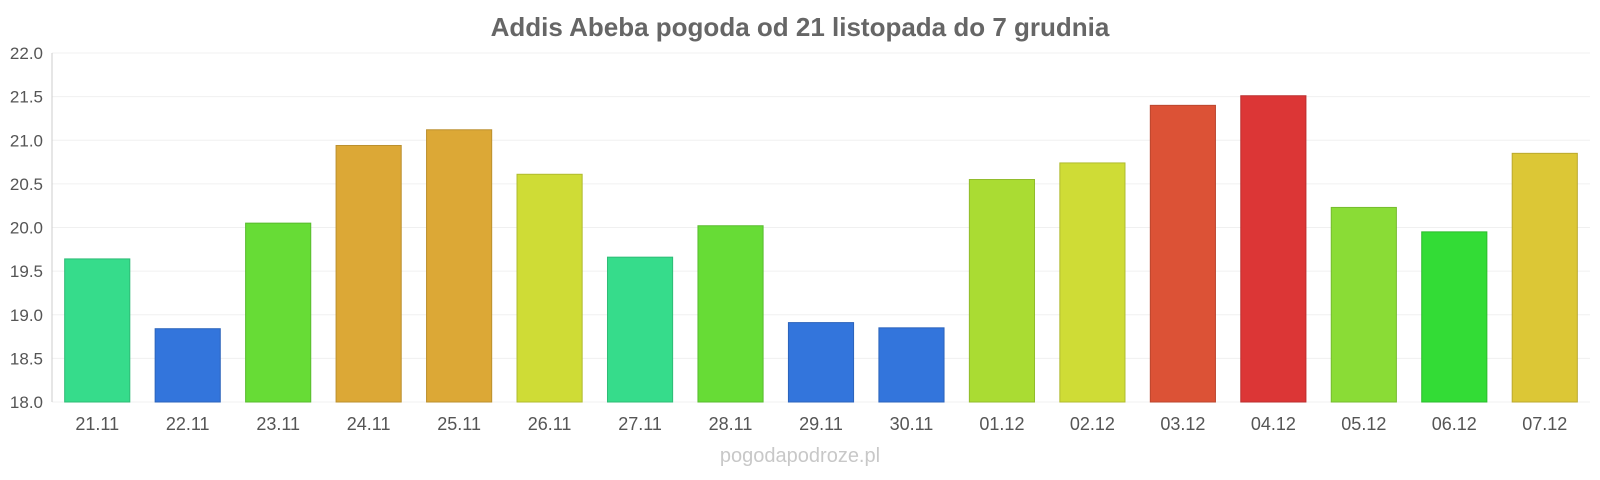 The height and width of the screenshot is (480, 1600). What do you see at coordinates (459, 266) in the screenshot?
I see `bar-25.11` at bounding box center [459, 266].